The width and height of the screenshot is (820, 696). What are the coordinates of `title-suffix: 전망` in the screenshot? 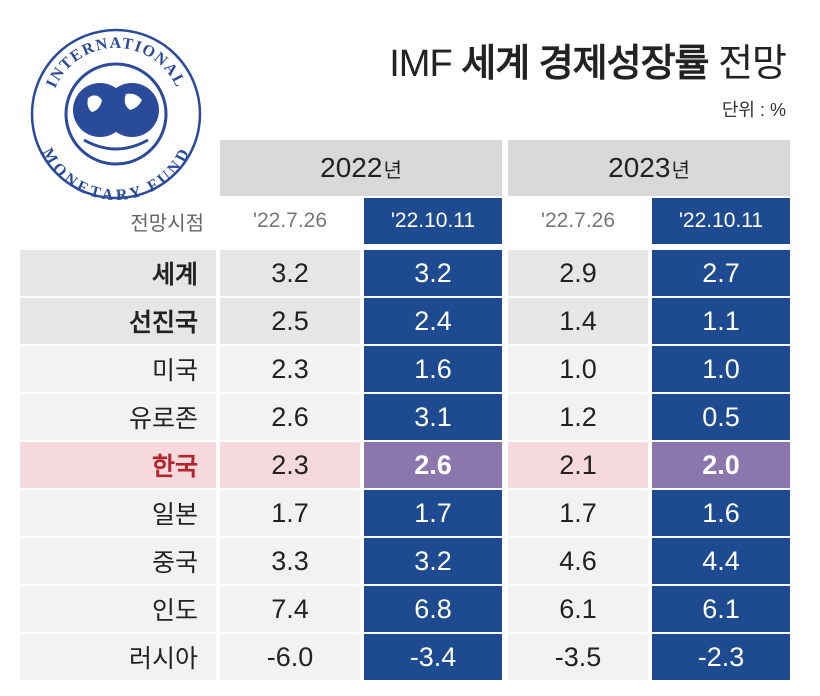 It's located at (747, 64).